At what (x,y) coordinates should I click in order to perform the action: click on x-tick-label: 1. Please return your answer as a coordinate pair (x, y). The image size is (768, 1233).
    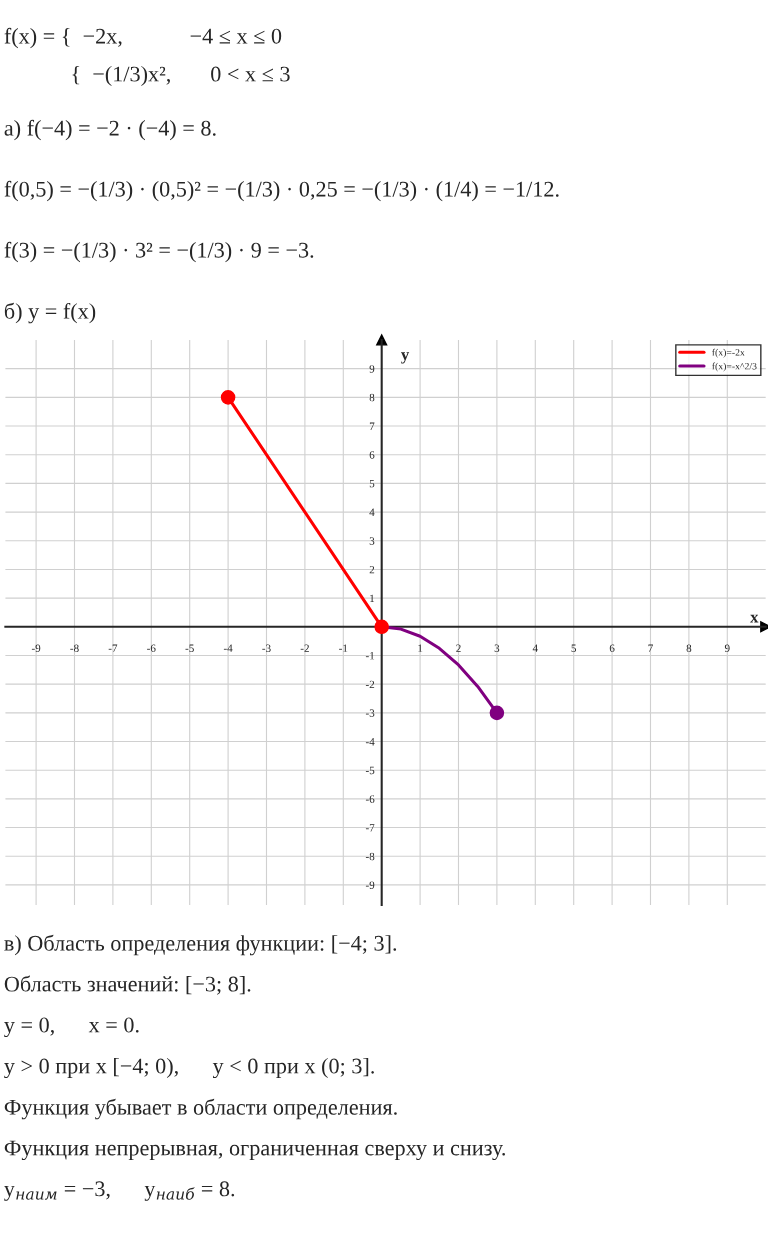
    Looking at the image, I should click on (420, 648).